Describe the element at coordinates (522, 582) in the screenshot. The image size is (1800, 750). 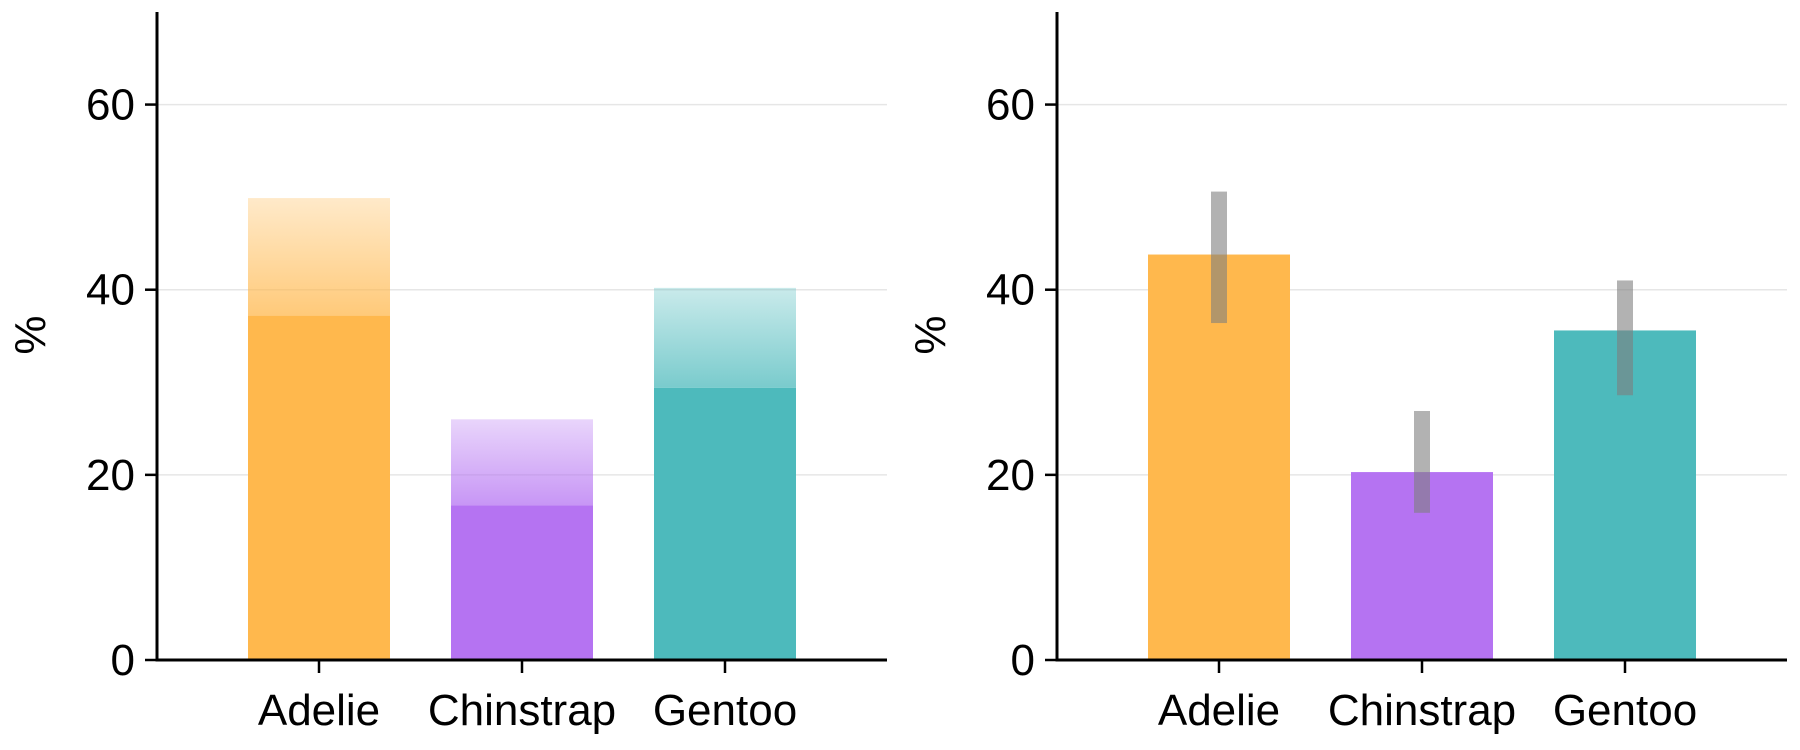
I see `bar-chinstrap` at that location.